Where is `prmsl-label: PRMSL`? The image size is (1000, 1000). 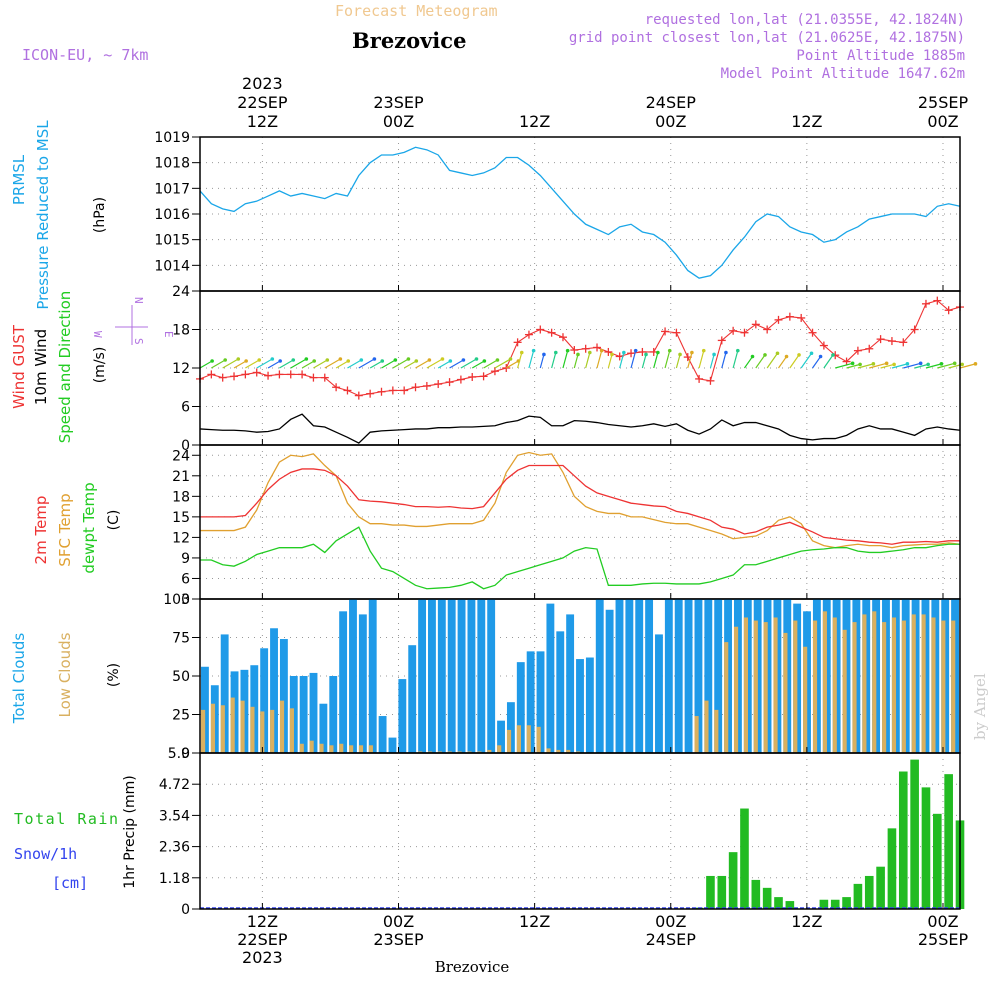
prmsl-label: PRMSL is located at coordinates (19, 179).